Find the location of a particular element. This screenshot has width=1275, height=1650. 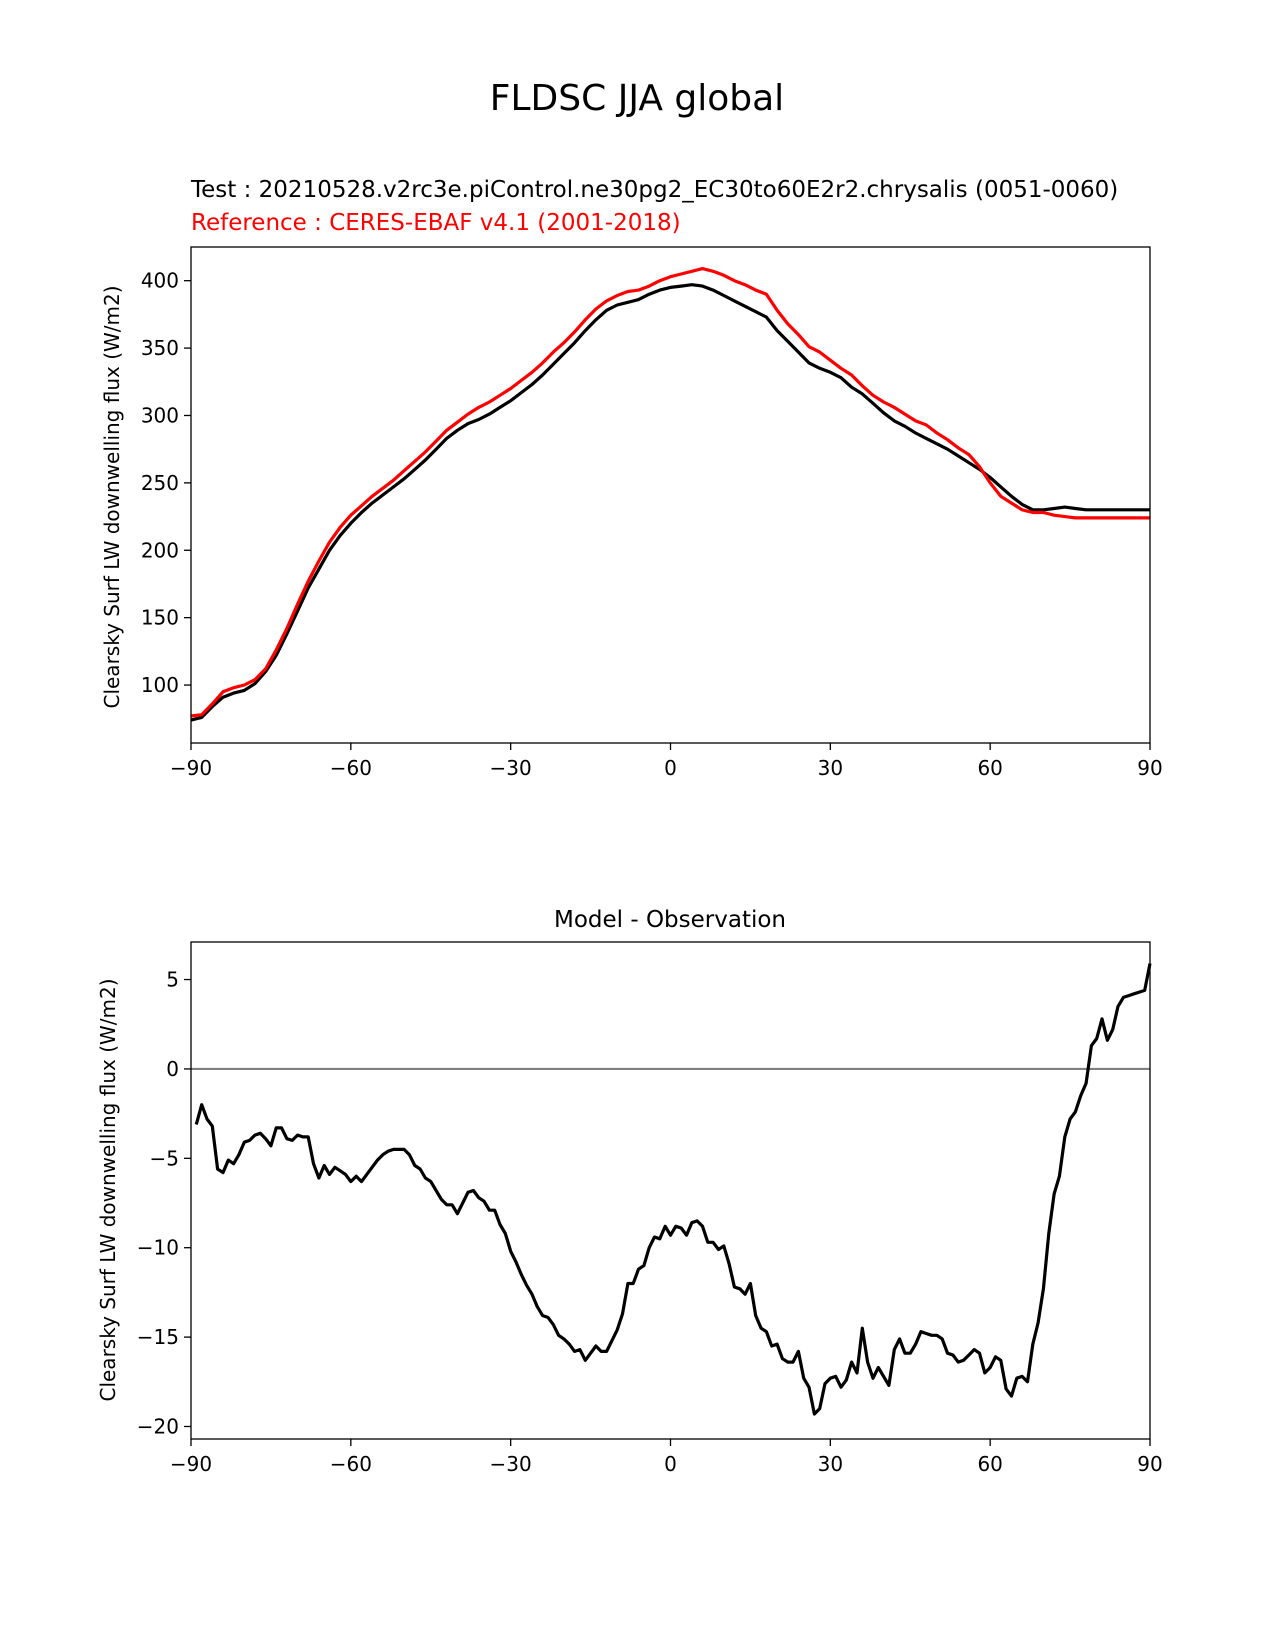

y-tick-label: −20 is located at coordinates (158, 1426).